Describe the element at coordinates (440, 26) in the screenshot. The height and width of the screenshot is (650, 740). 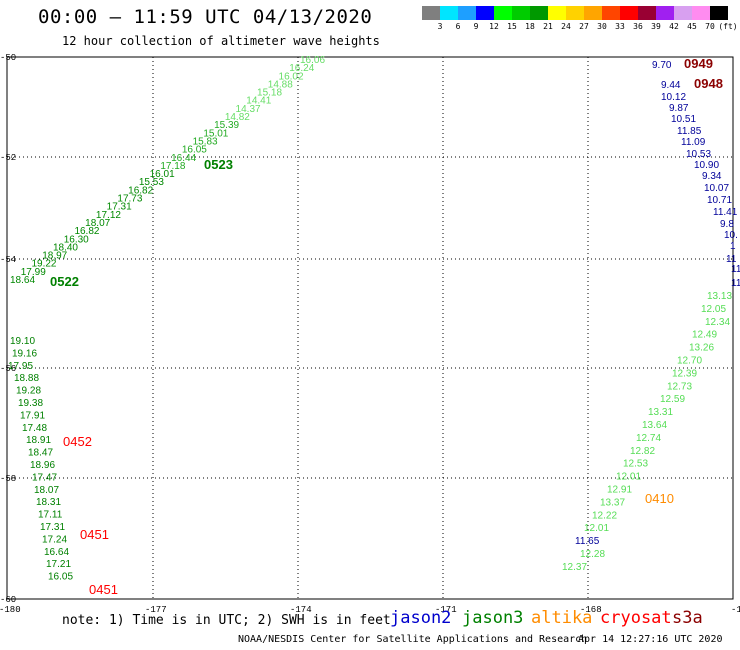
I see `scale-label: 3` at that location.